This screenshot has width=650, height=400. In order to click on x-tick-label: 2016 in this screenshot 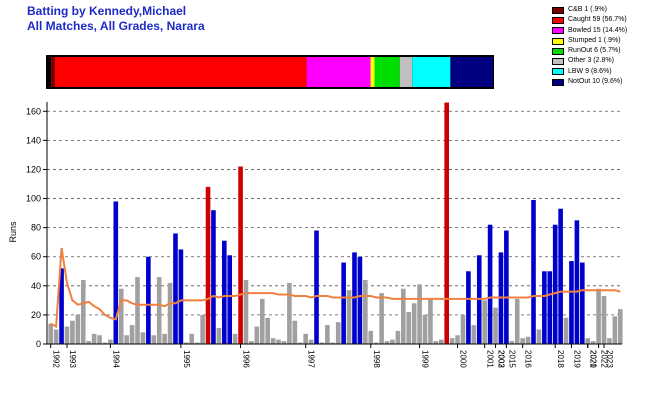, I will do `click(528, 359)`.